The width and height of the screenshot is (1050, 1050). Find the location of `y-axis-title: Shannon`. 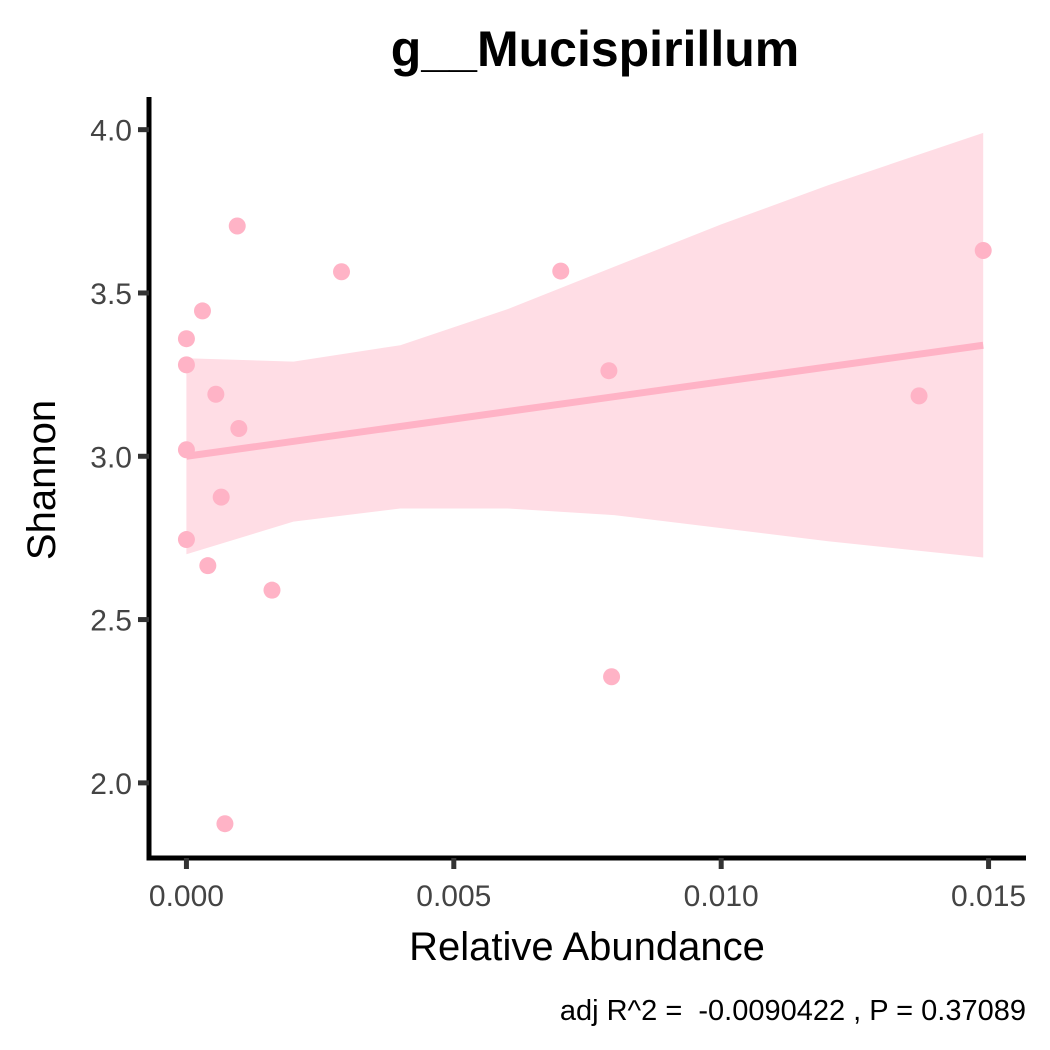

y-axis-title: Shannon is located at coordinates (42, 480).